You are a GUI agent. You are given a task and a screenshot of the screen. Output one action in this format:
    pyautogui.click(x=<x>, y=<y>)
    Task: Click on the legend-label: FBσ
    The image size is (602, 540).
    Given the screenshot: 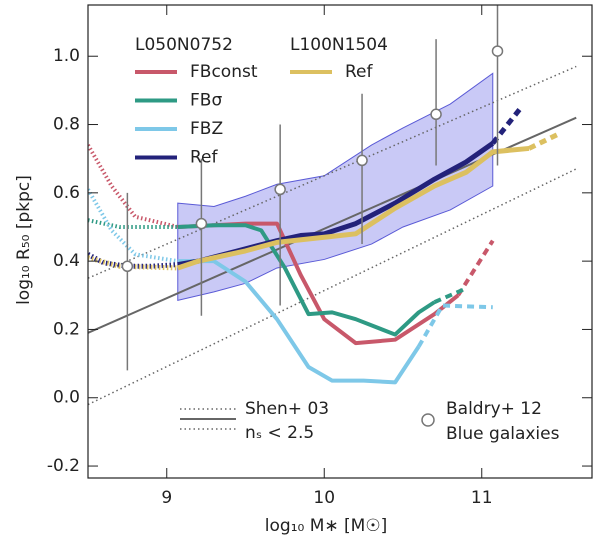 What is the action you would take?
    pyautogui.click(x=206, y=101)
    